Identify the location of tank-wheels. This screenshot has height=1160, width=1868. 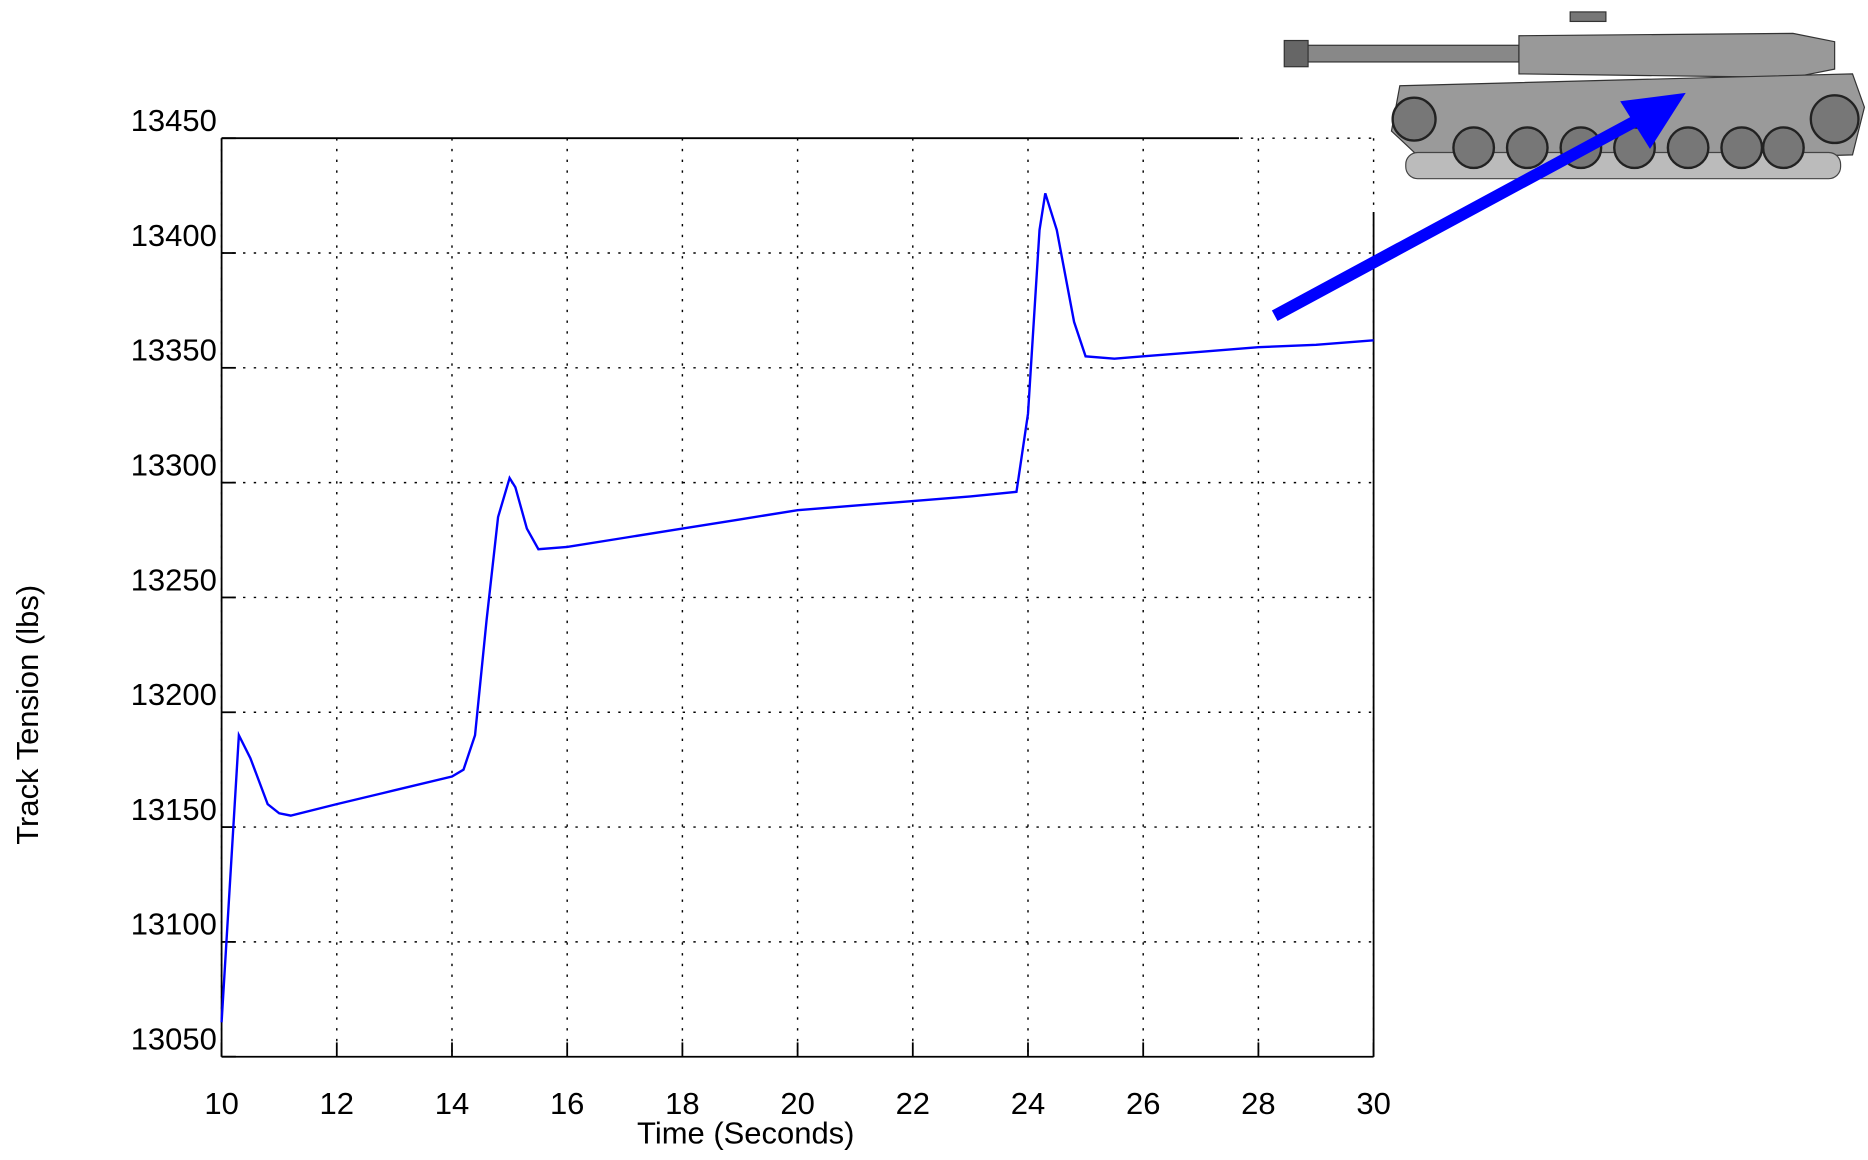
(1625, 132).